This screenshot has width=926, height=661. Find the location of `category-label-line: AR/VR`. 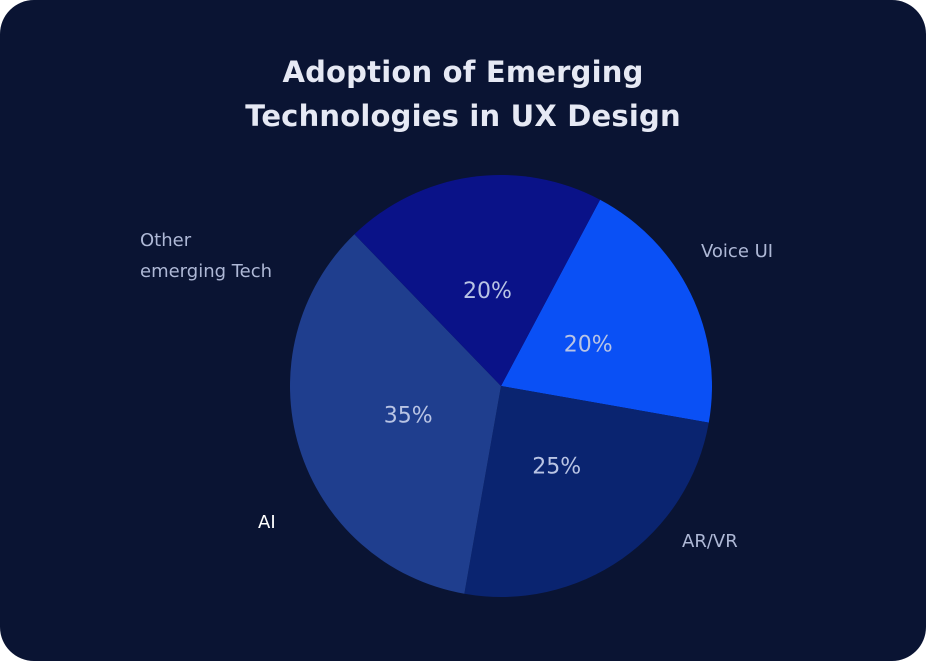

category-label-line: AR/VR is located at coordinates (710, 541).